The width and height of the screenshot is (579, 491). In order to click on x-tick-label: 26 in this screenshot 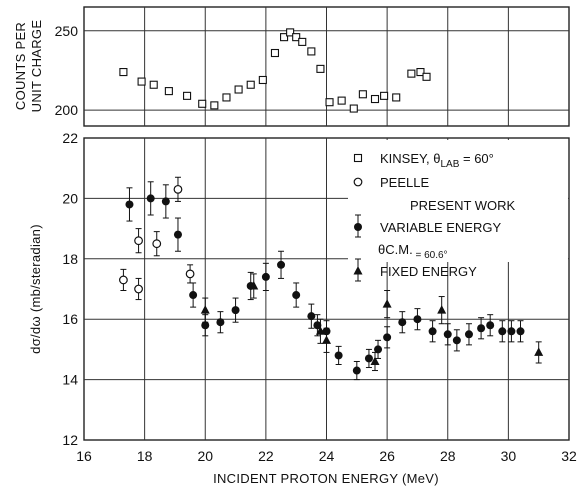, I will do `click(387, 456)`.